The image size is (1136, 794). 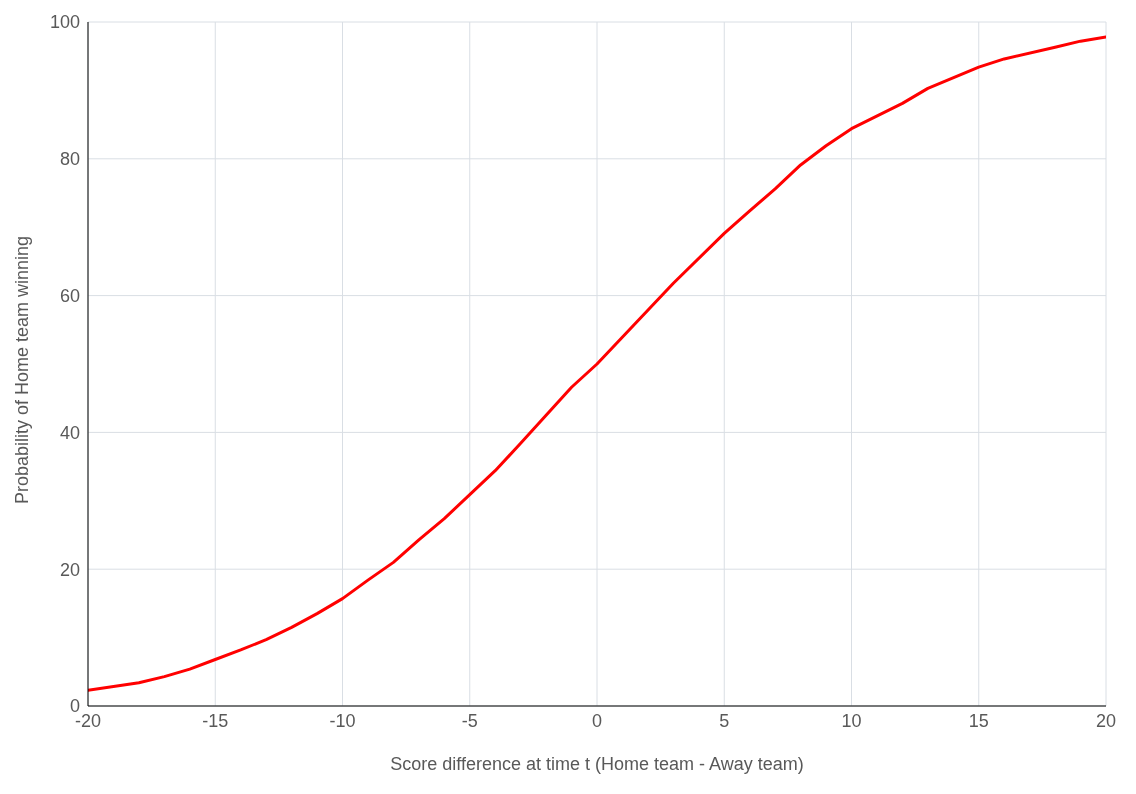 I want to click on x-tick-label: 10, so click(x=851, y=720).